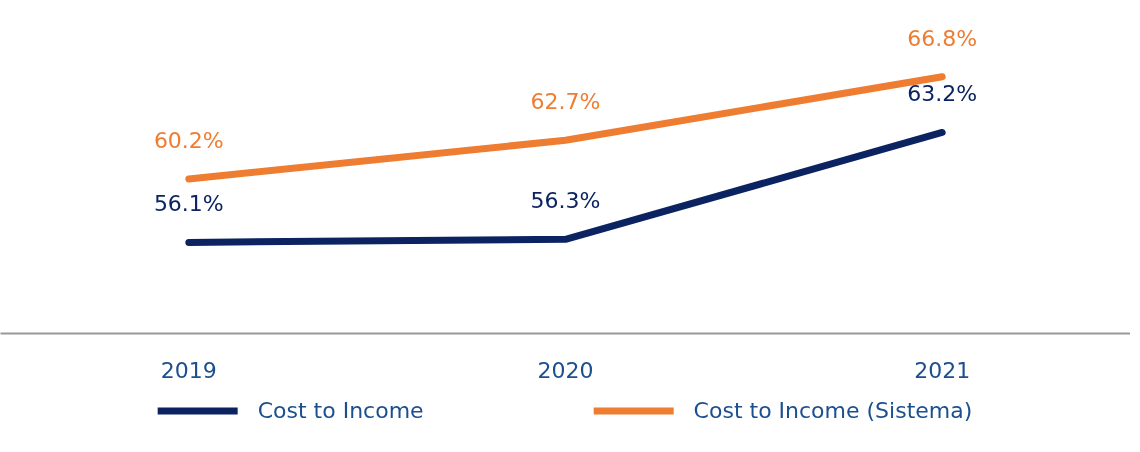  What do you see at coordinates (942, 38) in the screenshot?
I see `data-label: 66.8%` at bounding box center [942, 38].